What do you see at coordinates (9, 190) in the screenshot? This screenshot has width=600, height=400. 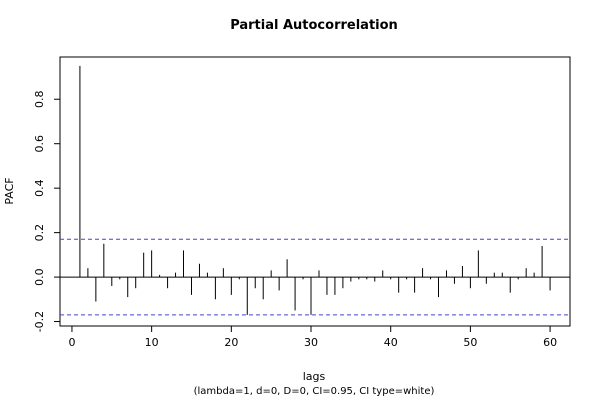 I see `y-axis-label: PACF` at bounding box center [9, 190].